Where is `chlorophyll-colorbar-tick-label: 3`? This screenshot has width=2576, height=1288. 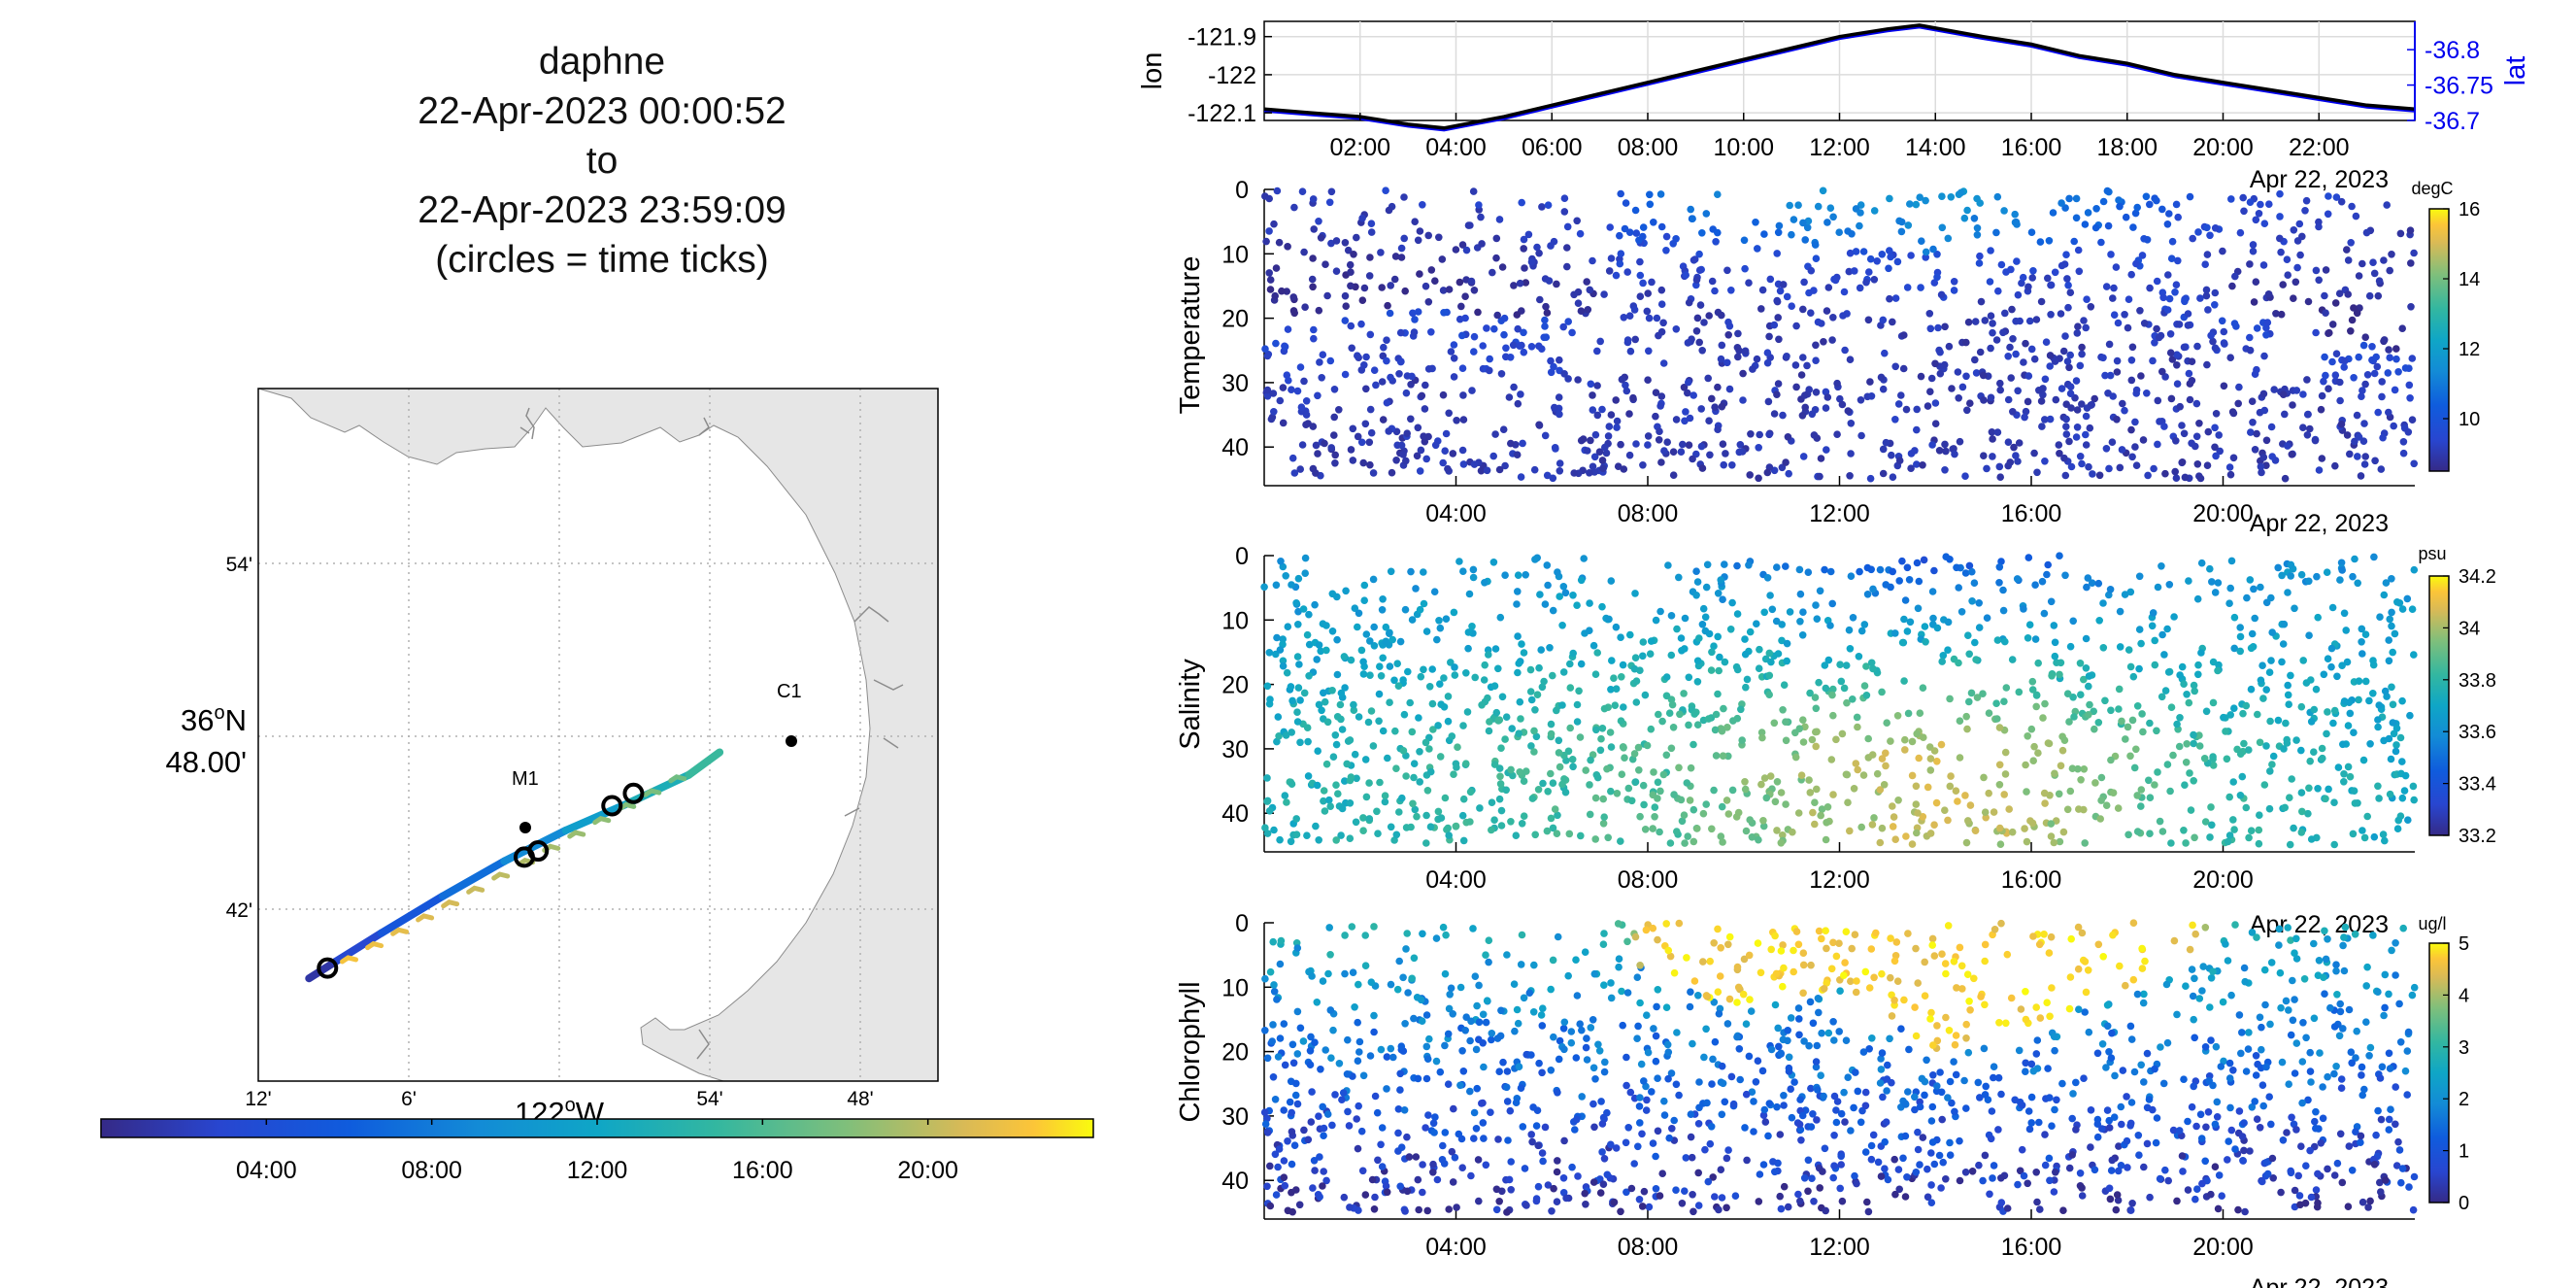
chlorophyll-colorbar-tick-label: 3 is located at coordinates (2464, 1048).